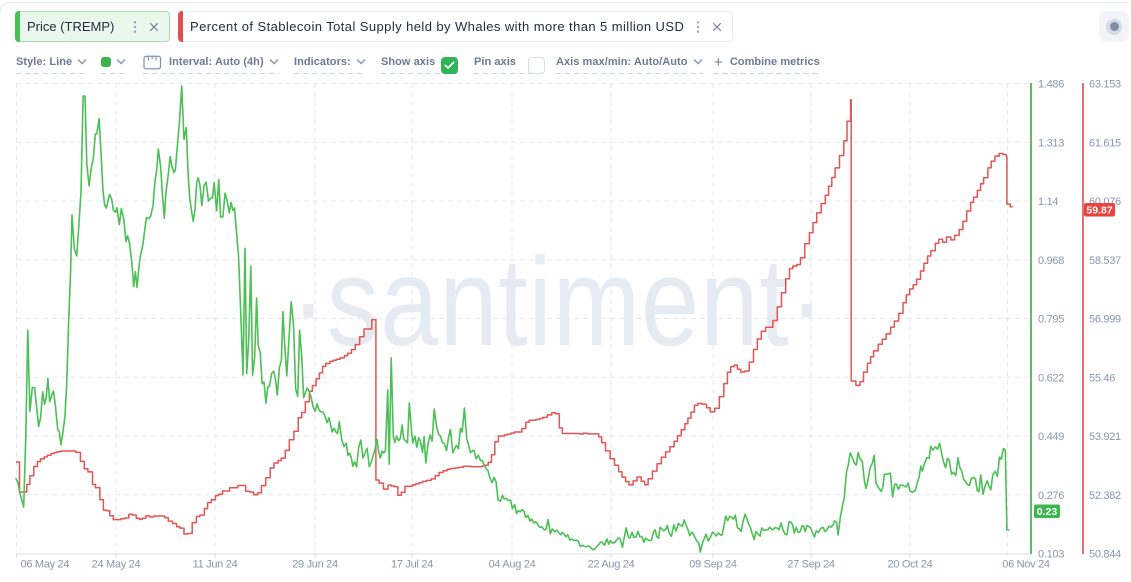  What do you see at coordinates (811, 565) in the screenshot?
I see `svg-text: 27 Sep 24` at bounding box center [811, 565].